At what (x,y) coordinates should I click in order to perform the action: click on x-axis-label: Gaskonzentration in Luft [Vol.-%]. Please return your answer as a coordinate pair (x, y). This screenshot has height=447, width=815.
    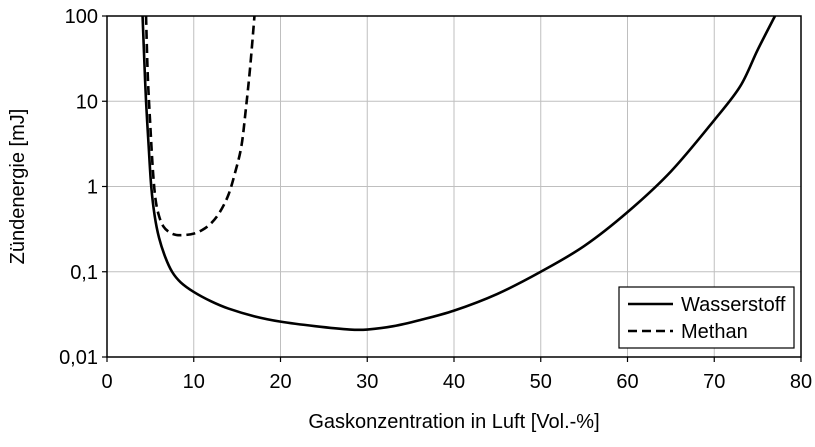
    Looking at the image, I should click on (453, 422).